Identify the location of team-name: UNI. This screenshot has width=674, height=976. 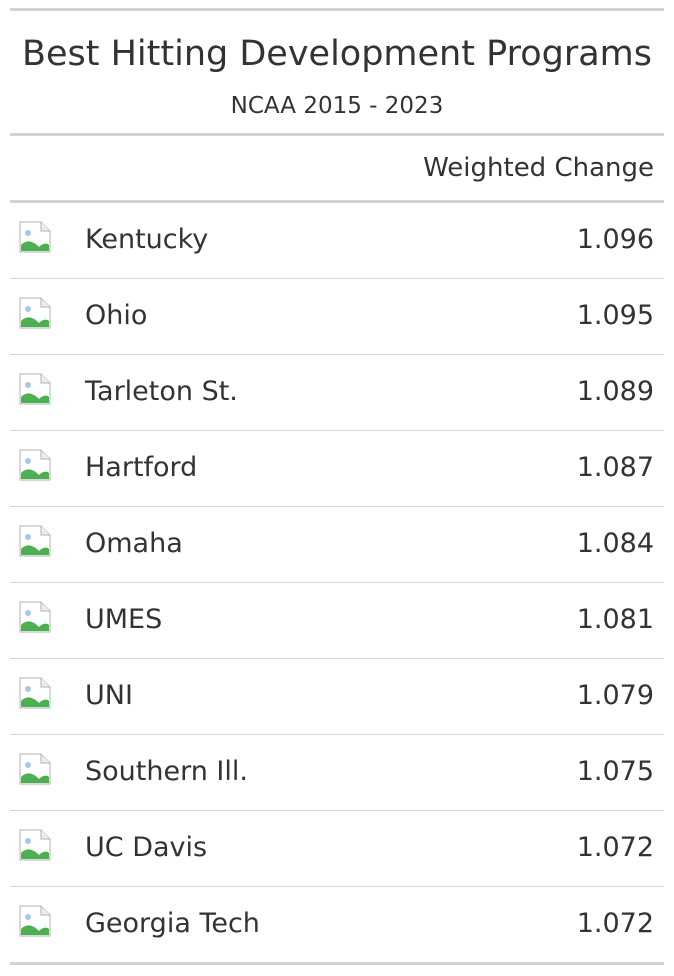
(109, 695).